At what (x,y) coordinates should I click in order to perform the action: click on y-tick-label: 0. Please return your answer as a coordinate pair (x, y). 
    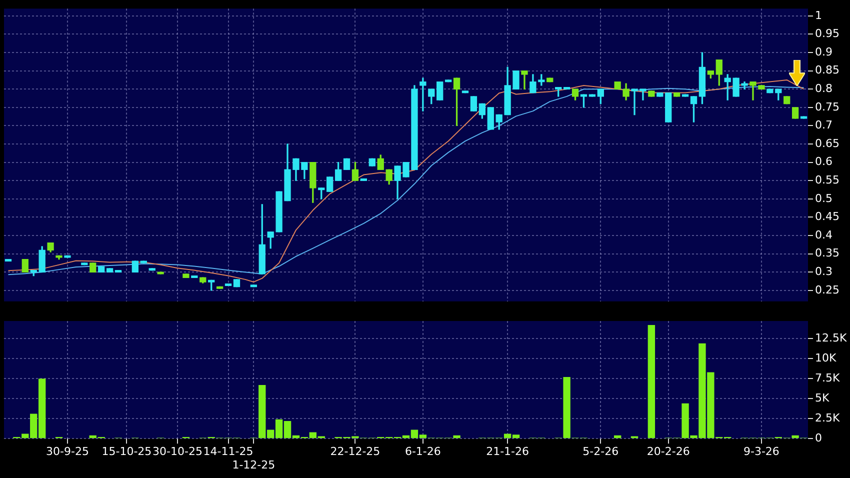
    Looking at the image, I should click on (818, 437).